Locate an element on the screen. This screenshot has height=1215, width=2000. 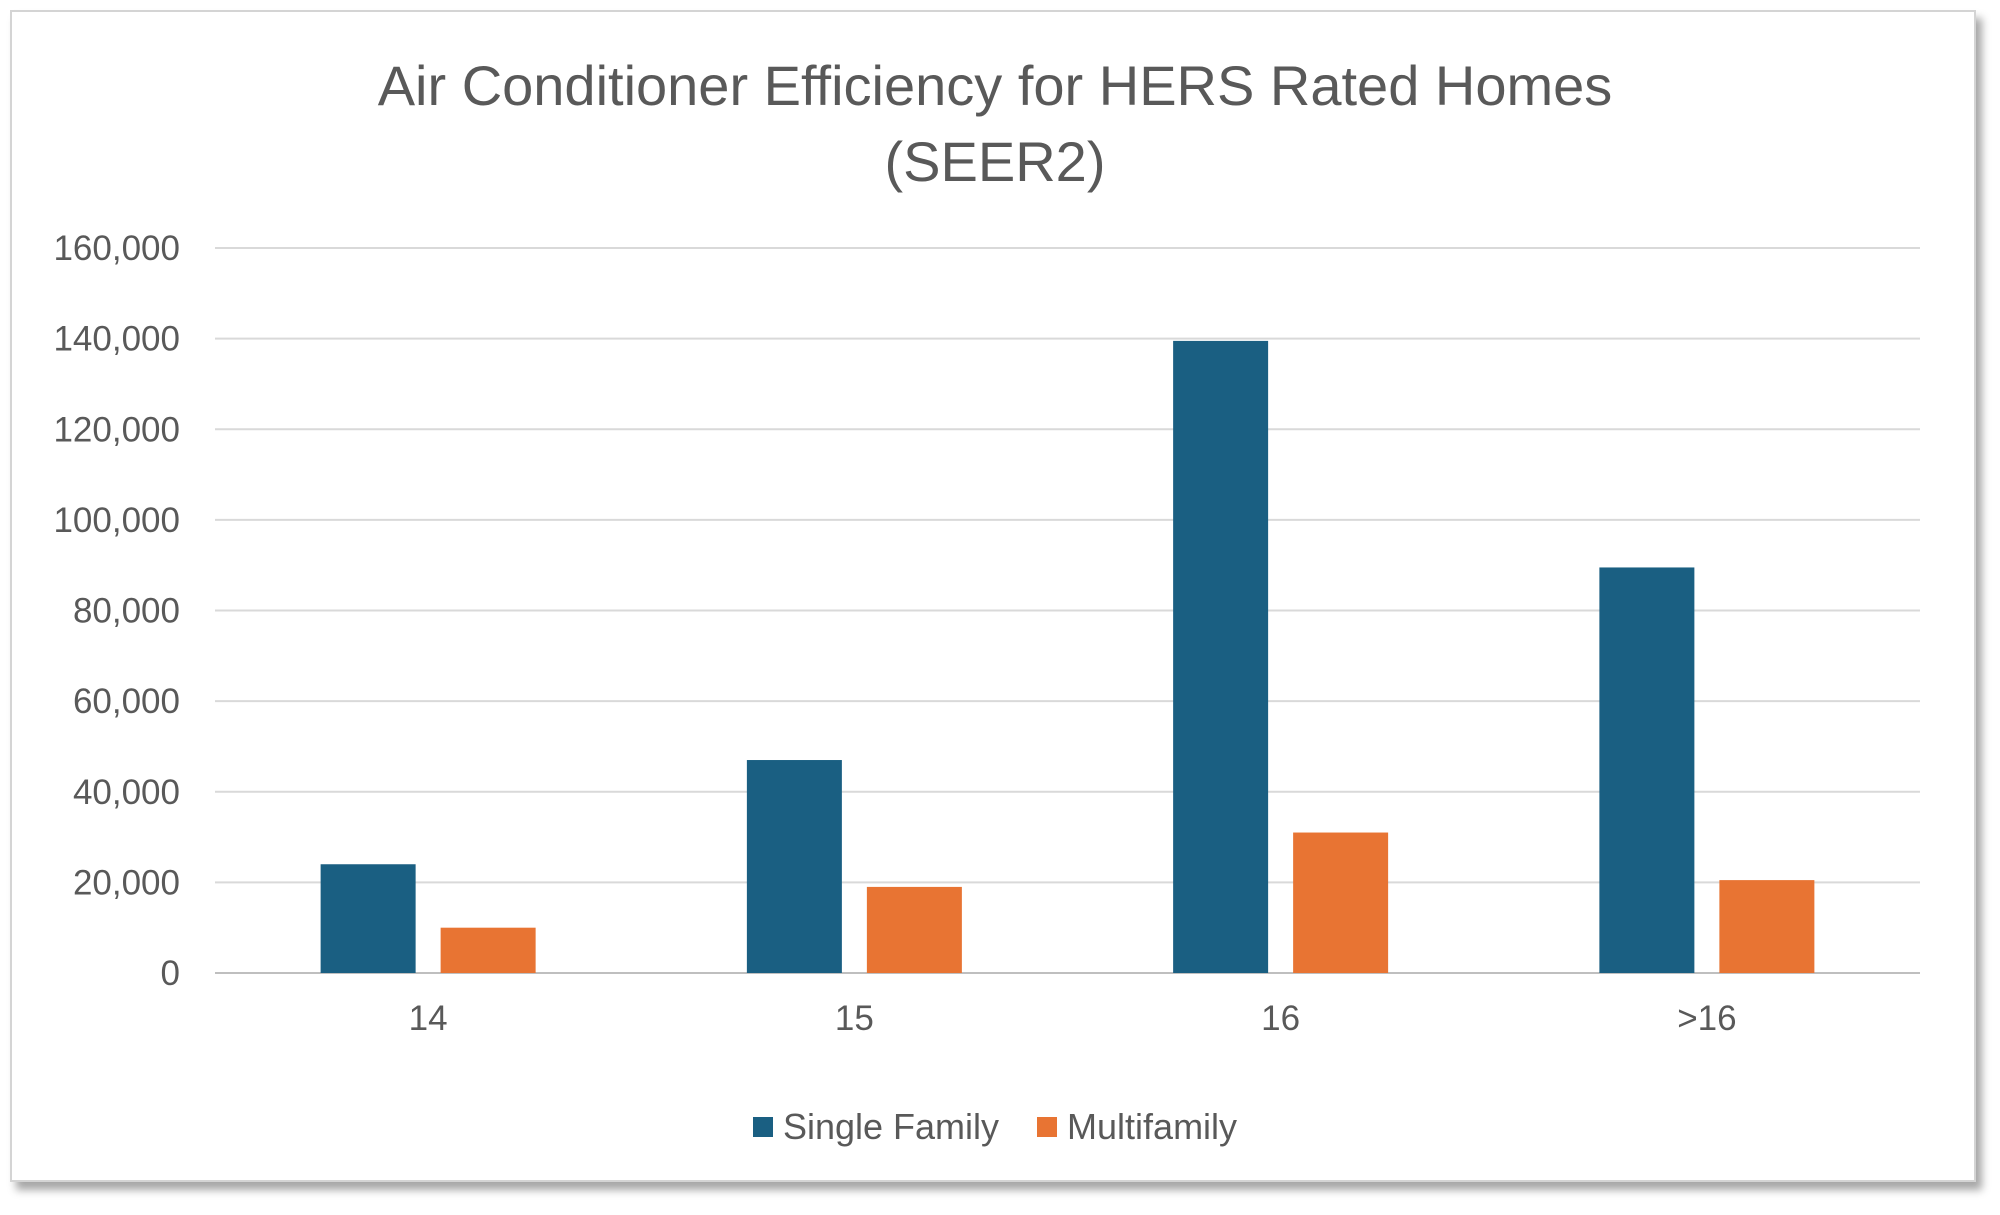
y-tick-label: 60,000 is located at coordinates (126, 701).